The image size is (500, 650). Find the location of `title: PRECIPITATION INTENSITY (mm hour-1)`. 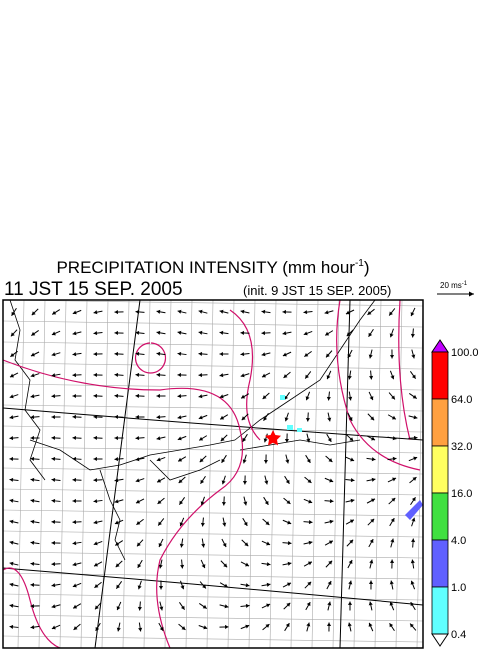

title: PRECIPITATION INTENSITY (mm hour-1) is located at coordinates (212, 267).